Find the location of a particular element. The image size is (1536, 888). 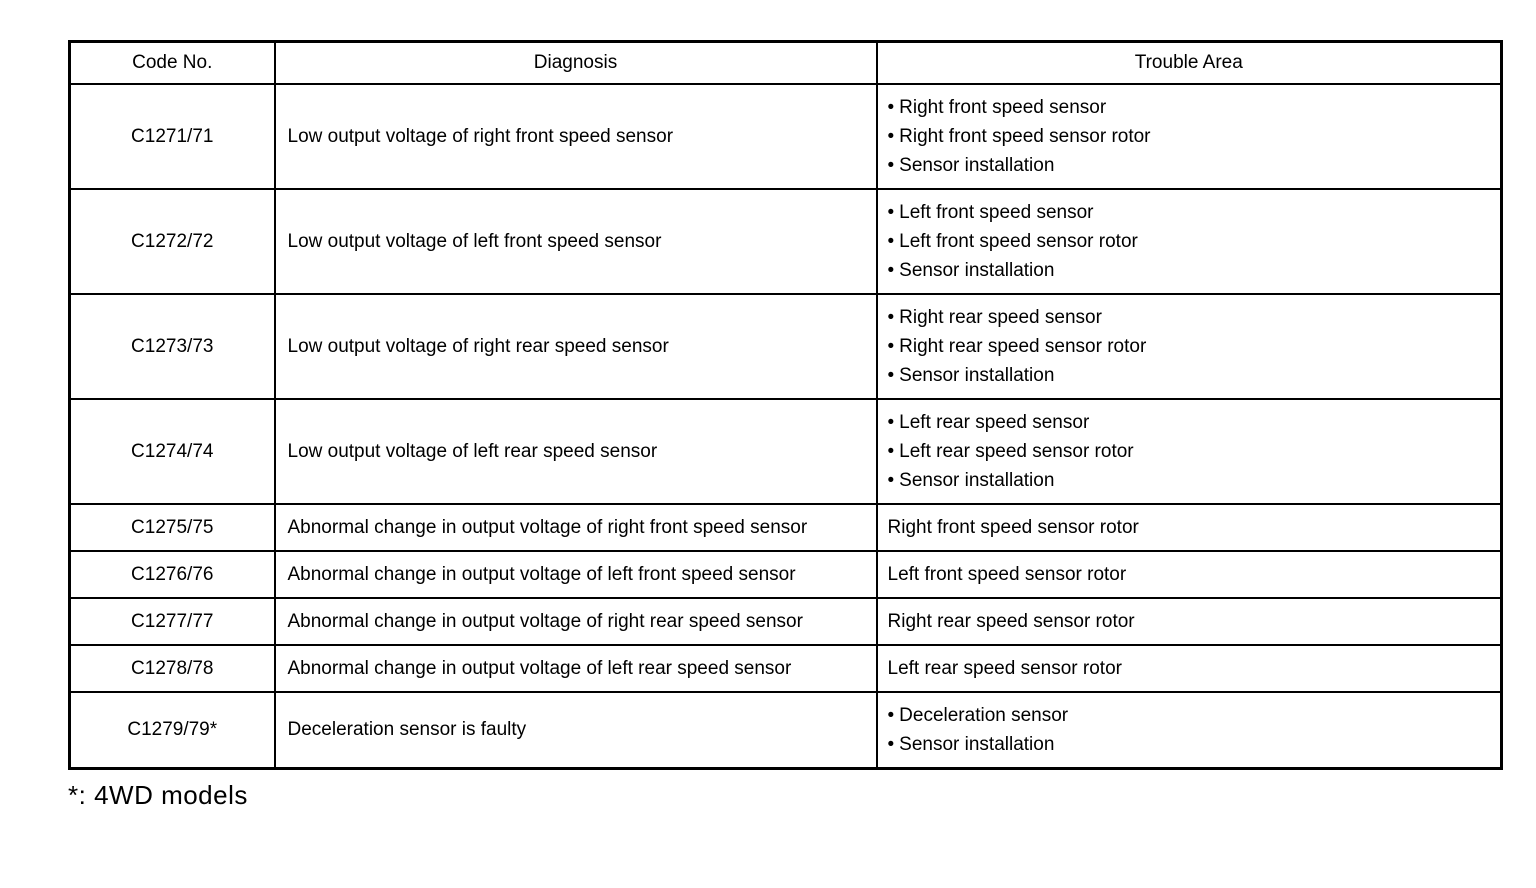

footnote: *: 4WD models is located at coordinates (158, 794).